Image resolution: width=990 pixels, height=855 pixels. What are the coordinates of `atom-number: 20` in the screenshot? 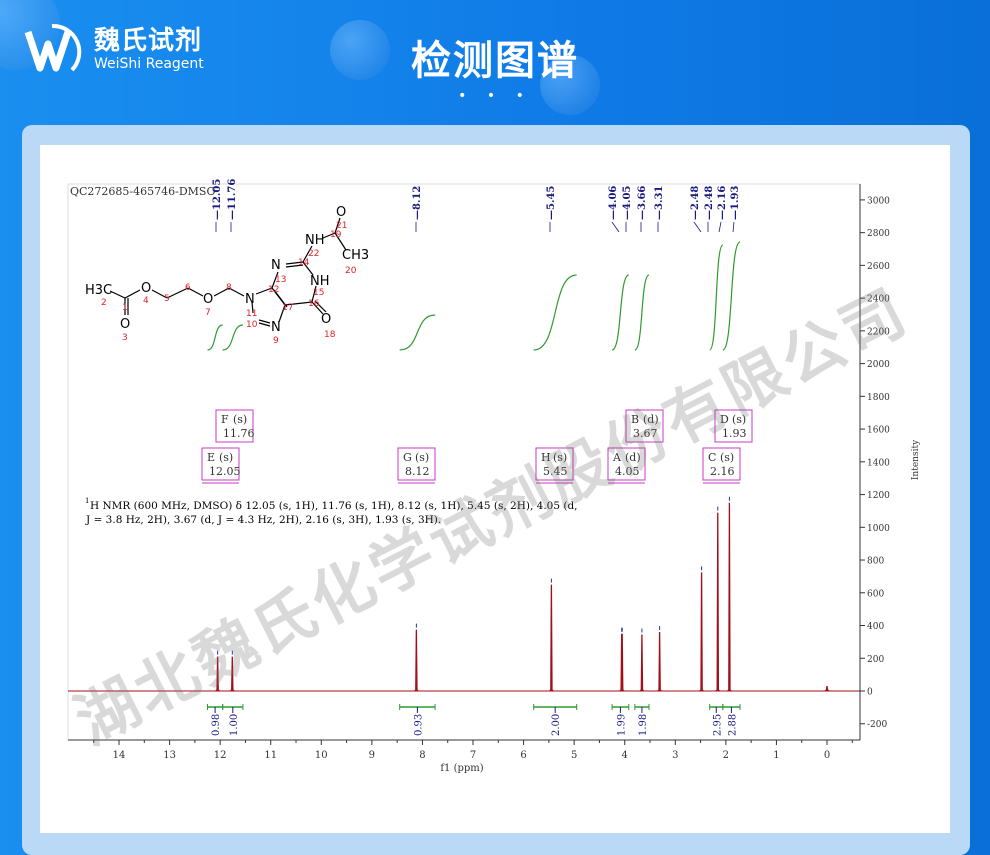 It's located at (351, 271).